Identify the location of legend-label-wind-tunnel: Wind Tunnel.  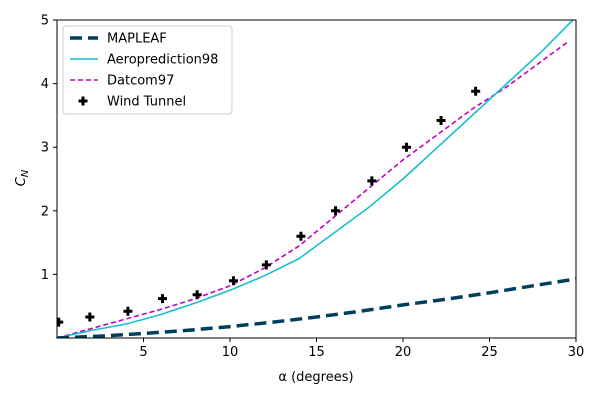
(146, 102).